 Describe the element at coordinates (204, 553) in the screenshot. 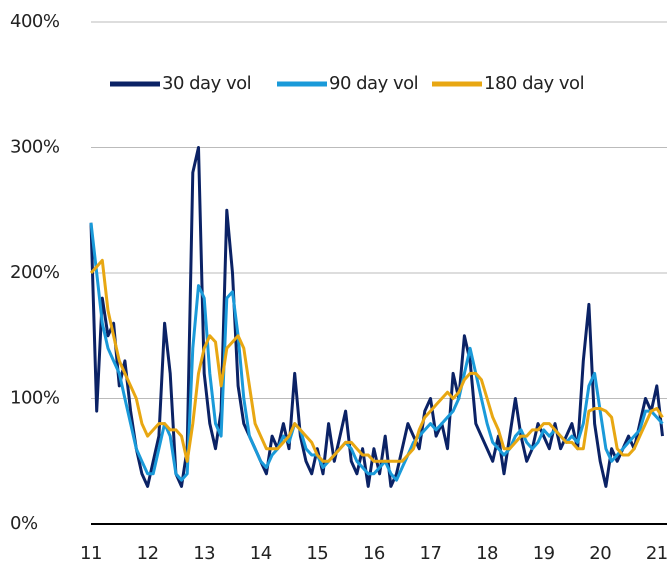

I see `x-tick-label: 13` at that location.